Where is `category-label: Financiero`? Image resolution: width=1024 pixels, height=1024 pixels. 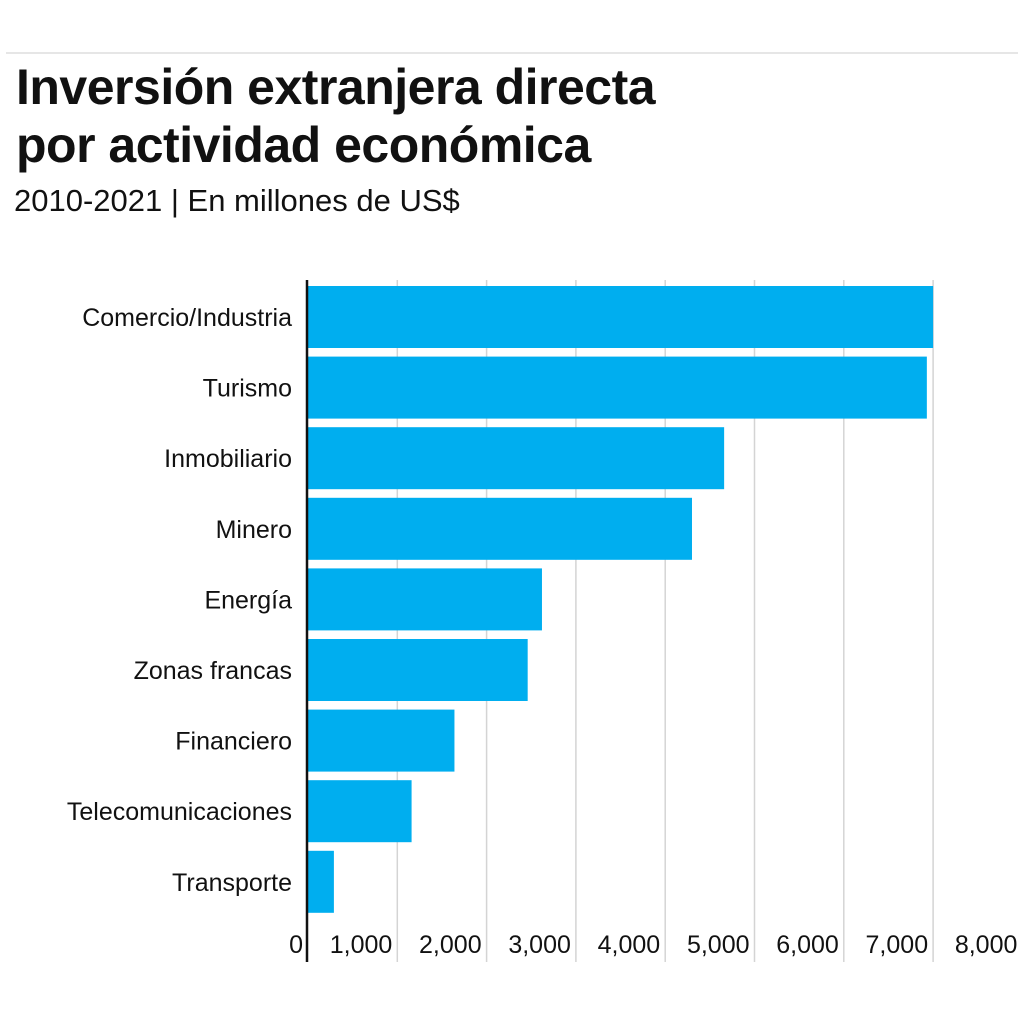
category-label: Financiero is located at coordinates (233, 742).